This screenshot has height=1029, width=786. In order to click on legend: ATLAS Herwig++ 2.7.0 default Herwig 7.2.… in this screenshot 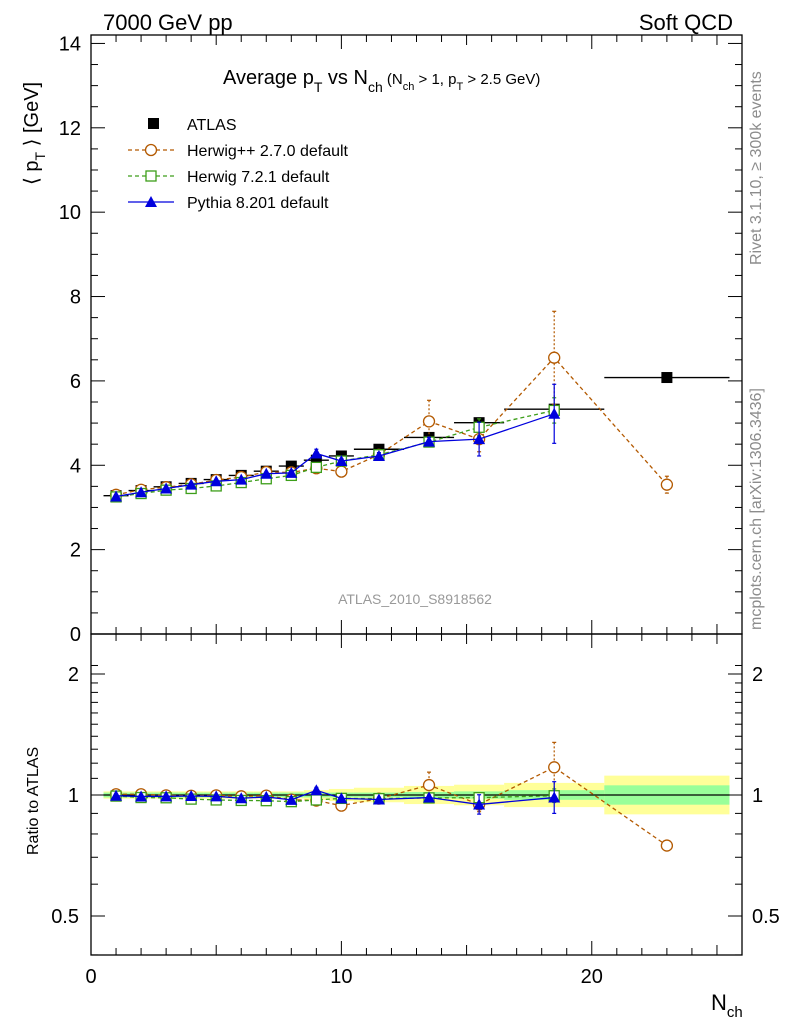, I will do `click(238, 164)`.